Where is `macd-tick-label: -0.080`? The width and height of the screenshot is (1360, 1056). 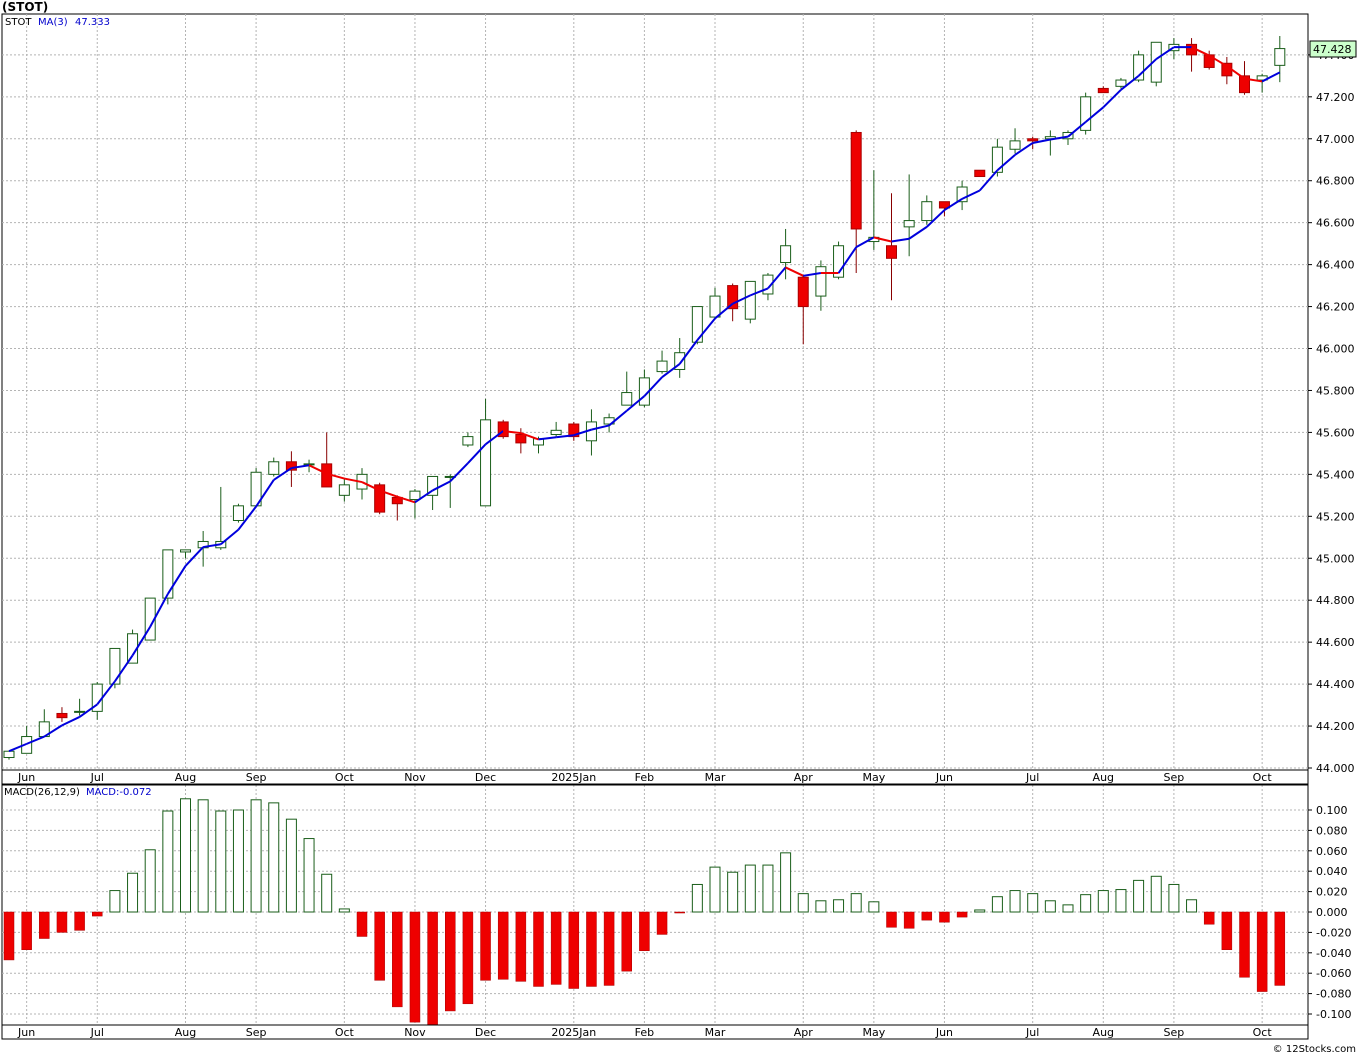 macd-tick-label: -0.080 is located at coordinates (1333, 994).